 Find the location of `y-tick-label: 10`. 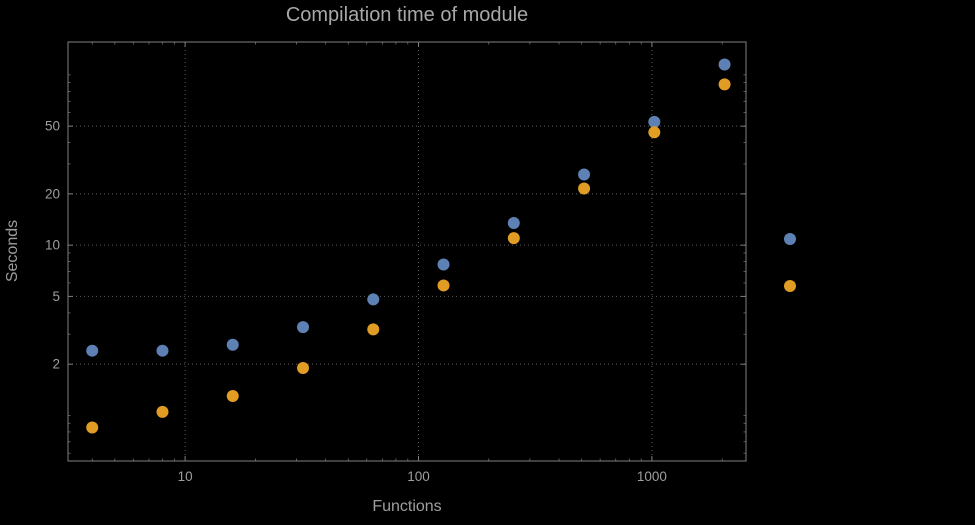

y-tick-label: 10 is located at coordinates (52, 245).